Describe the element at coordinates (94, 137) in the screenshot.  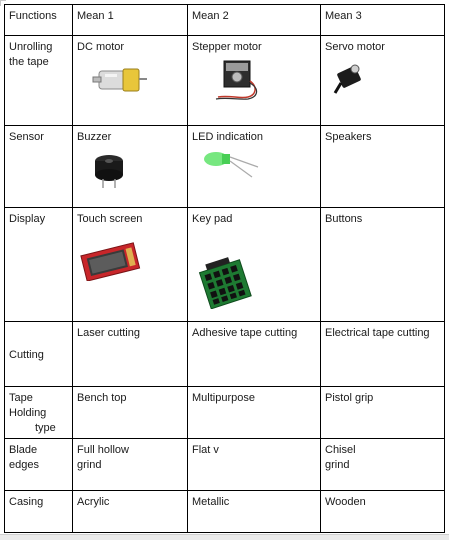
I see `mean-label-buzzer: Buzzer` at that location.